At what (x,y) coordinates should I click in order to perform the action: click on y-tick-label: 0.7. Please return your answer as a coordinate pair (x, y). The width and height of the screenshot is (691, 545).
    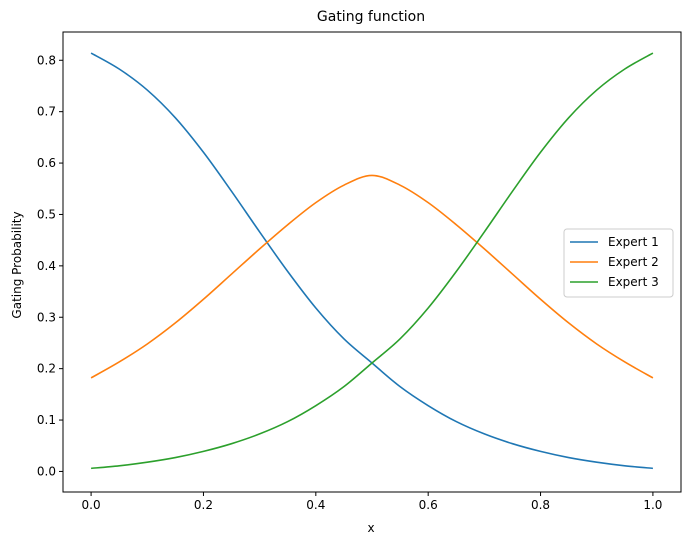
    Looking at the image, I should click on (46, 112).